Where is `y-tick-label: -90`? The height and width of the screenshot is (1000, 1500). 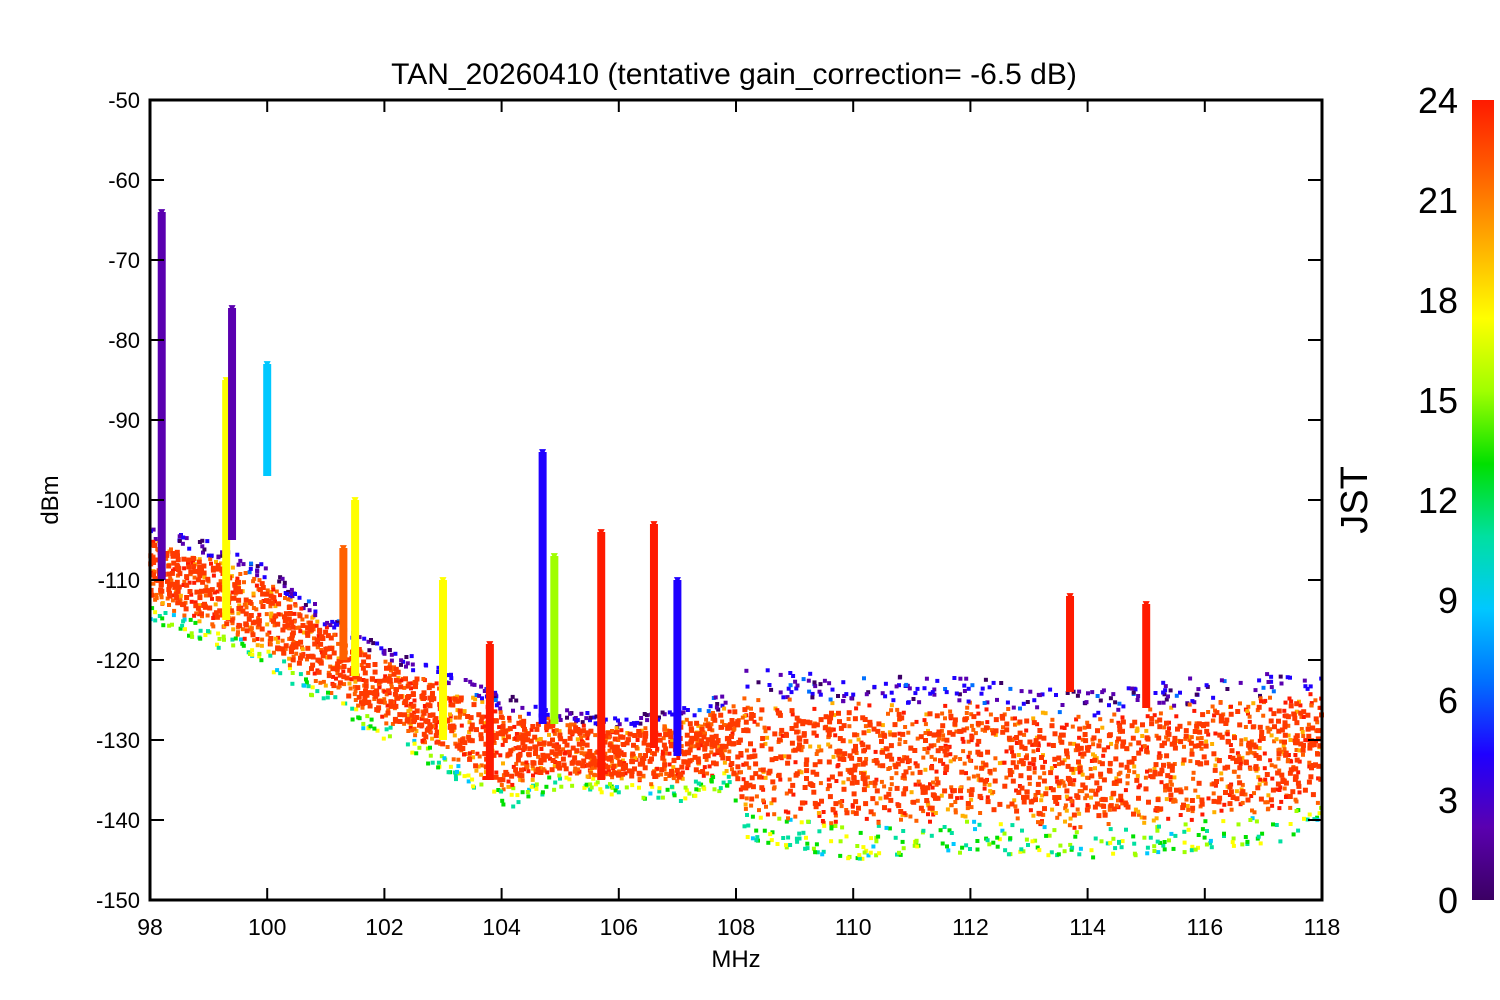 y-tick-label: -90 is located at coordinates (124, 420).